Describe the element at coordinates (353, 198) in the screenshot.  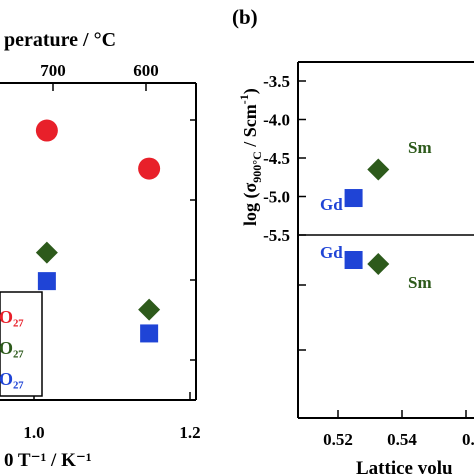
I see `gd-square-upper` at that location.